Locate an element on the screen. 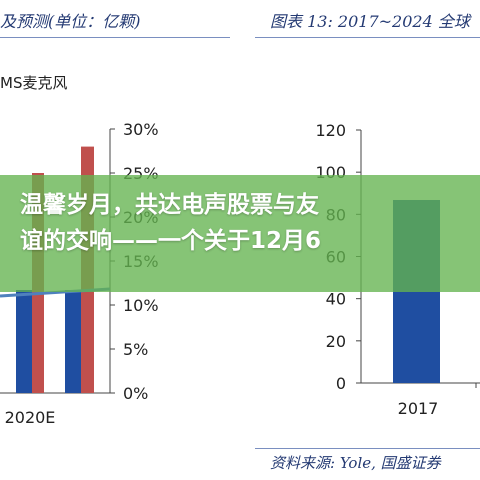  left-x-tick-label: 2020E is located at coordinates (30, 417).